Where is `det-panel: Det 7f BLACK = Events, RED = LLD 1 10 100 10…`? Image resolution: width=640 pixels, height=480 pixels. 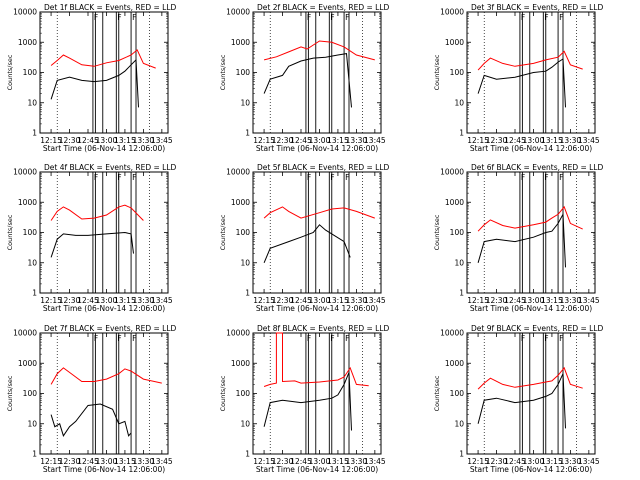
det-panel: Det 7f BLACK = Events, RED = LLD 1 10 100 10… is located at coordinates (91, 399).